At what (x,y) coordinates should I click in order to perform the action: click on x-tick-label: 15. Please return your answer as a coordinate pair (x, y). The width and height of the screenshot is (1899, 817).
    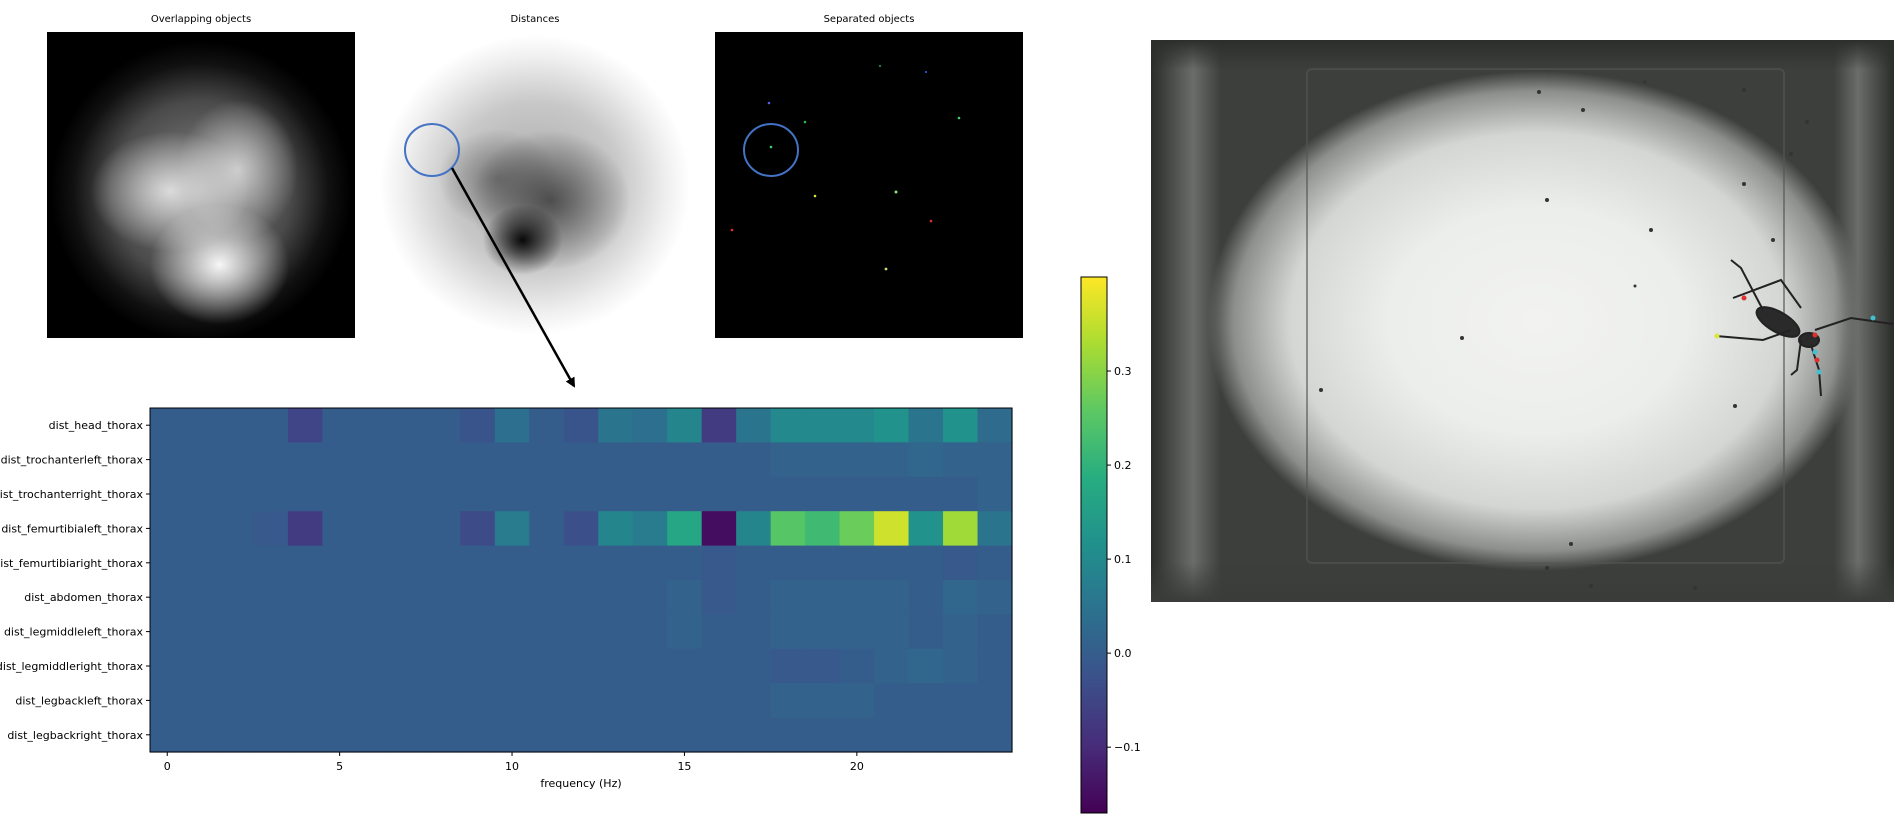
    Looking at the image, I should click on (684, 766).